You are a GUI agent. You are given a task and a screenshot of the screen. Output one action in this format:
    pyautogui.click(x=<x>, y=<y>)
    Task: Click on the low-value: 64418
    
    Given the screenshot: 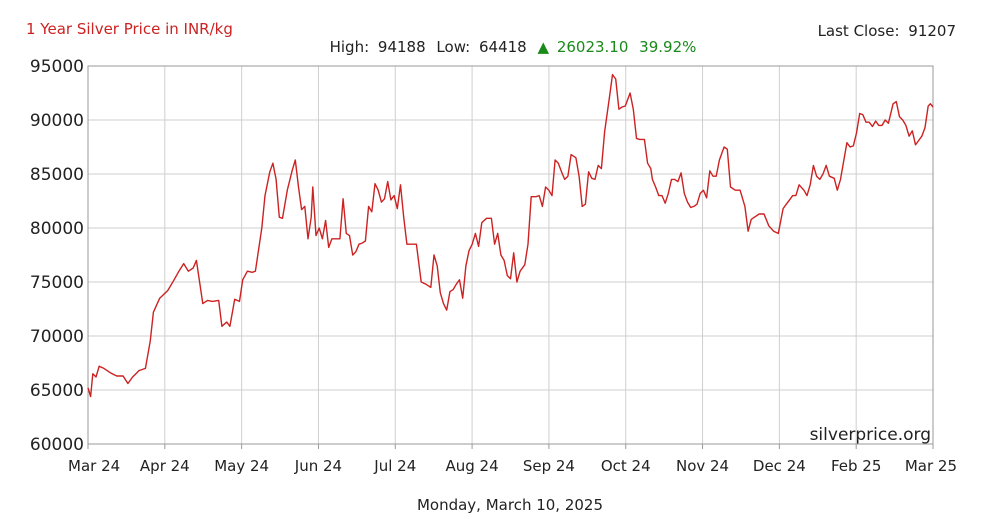 What is the action you would take?
    pyautogui.click(x=503, y=47)
    